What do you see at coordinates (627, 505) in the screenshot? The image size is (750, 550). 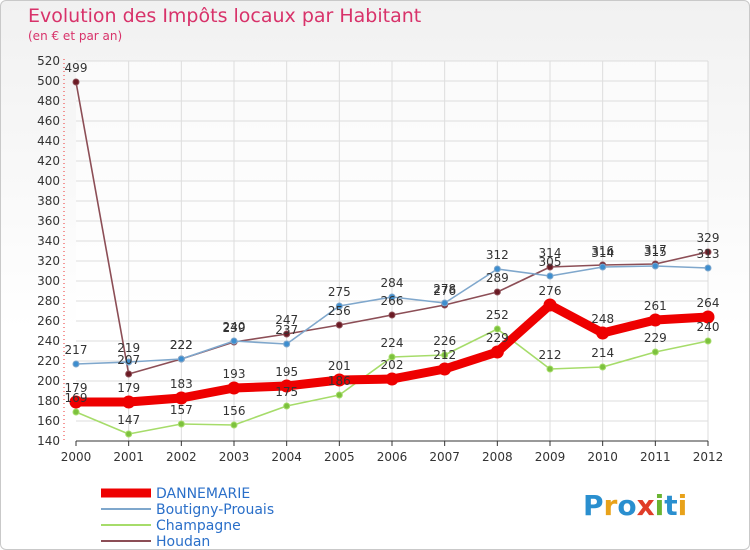 I see `logo-letter: o` at bounding box center [627, 505].